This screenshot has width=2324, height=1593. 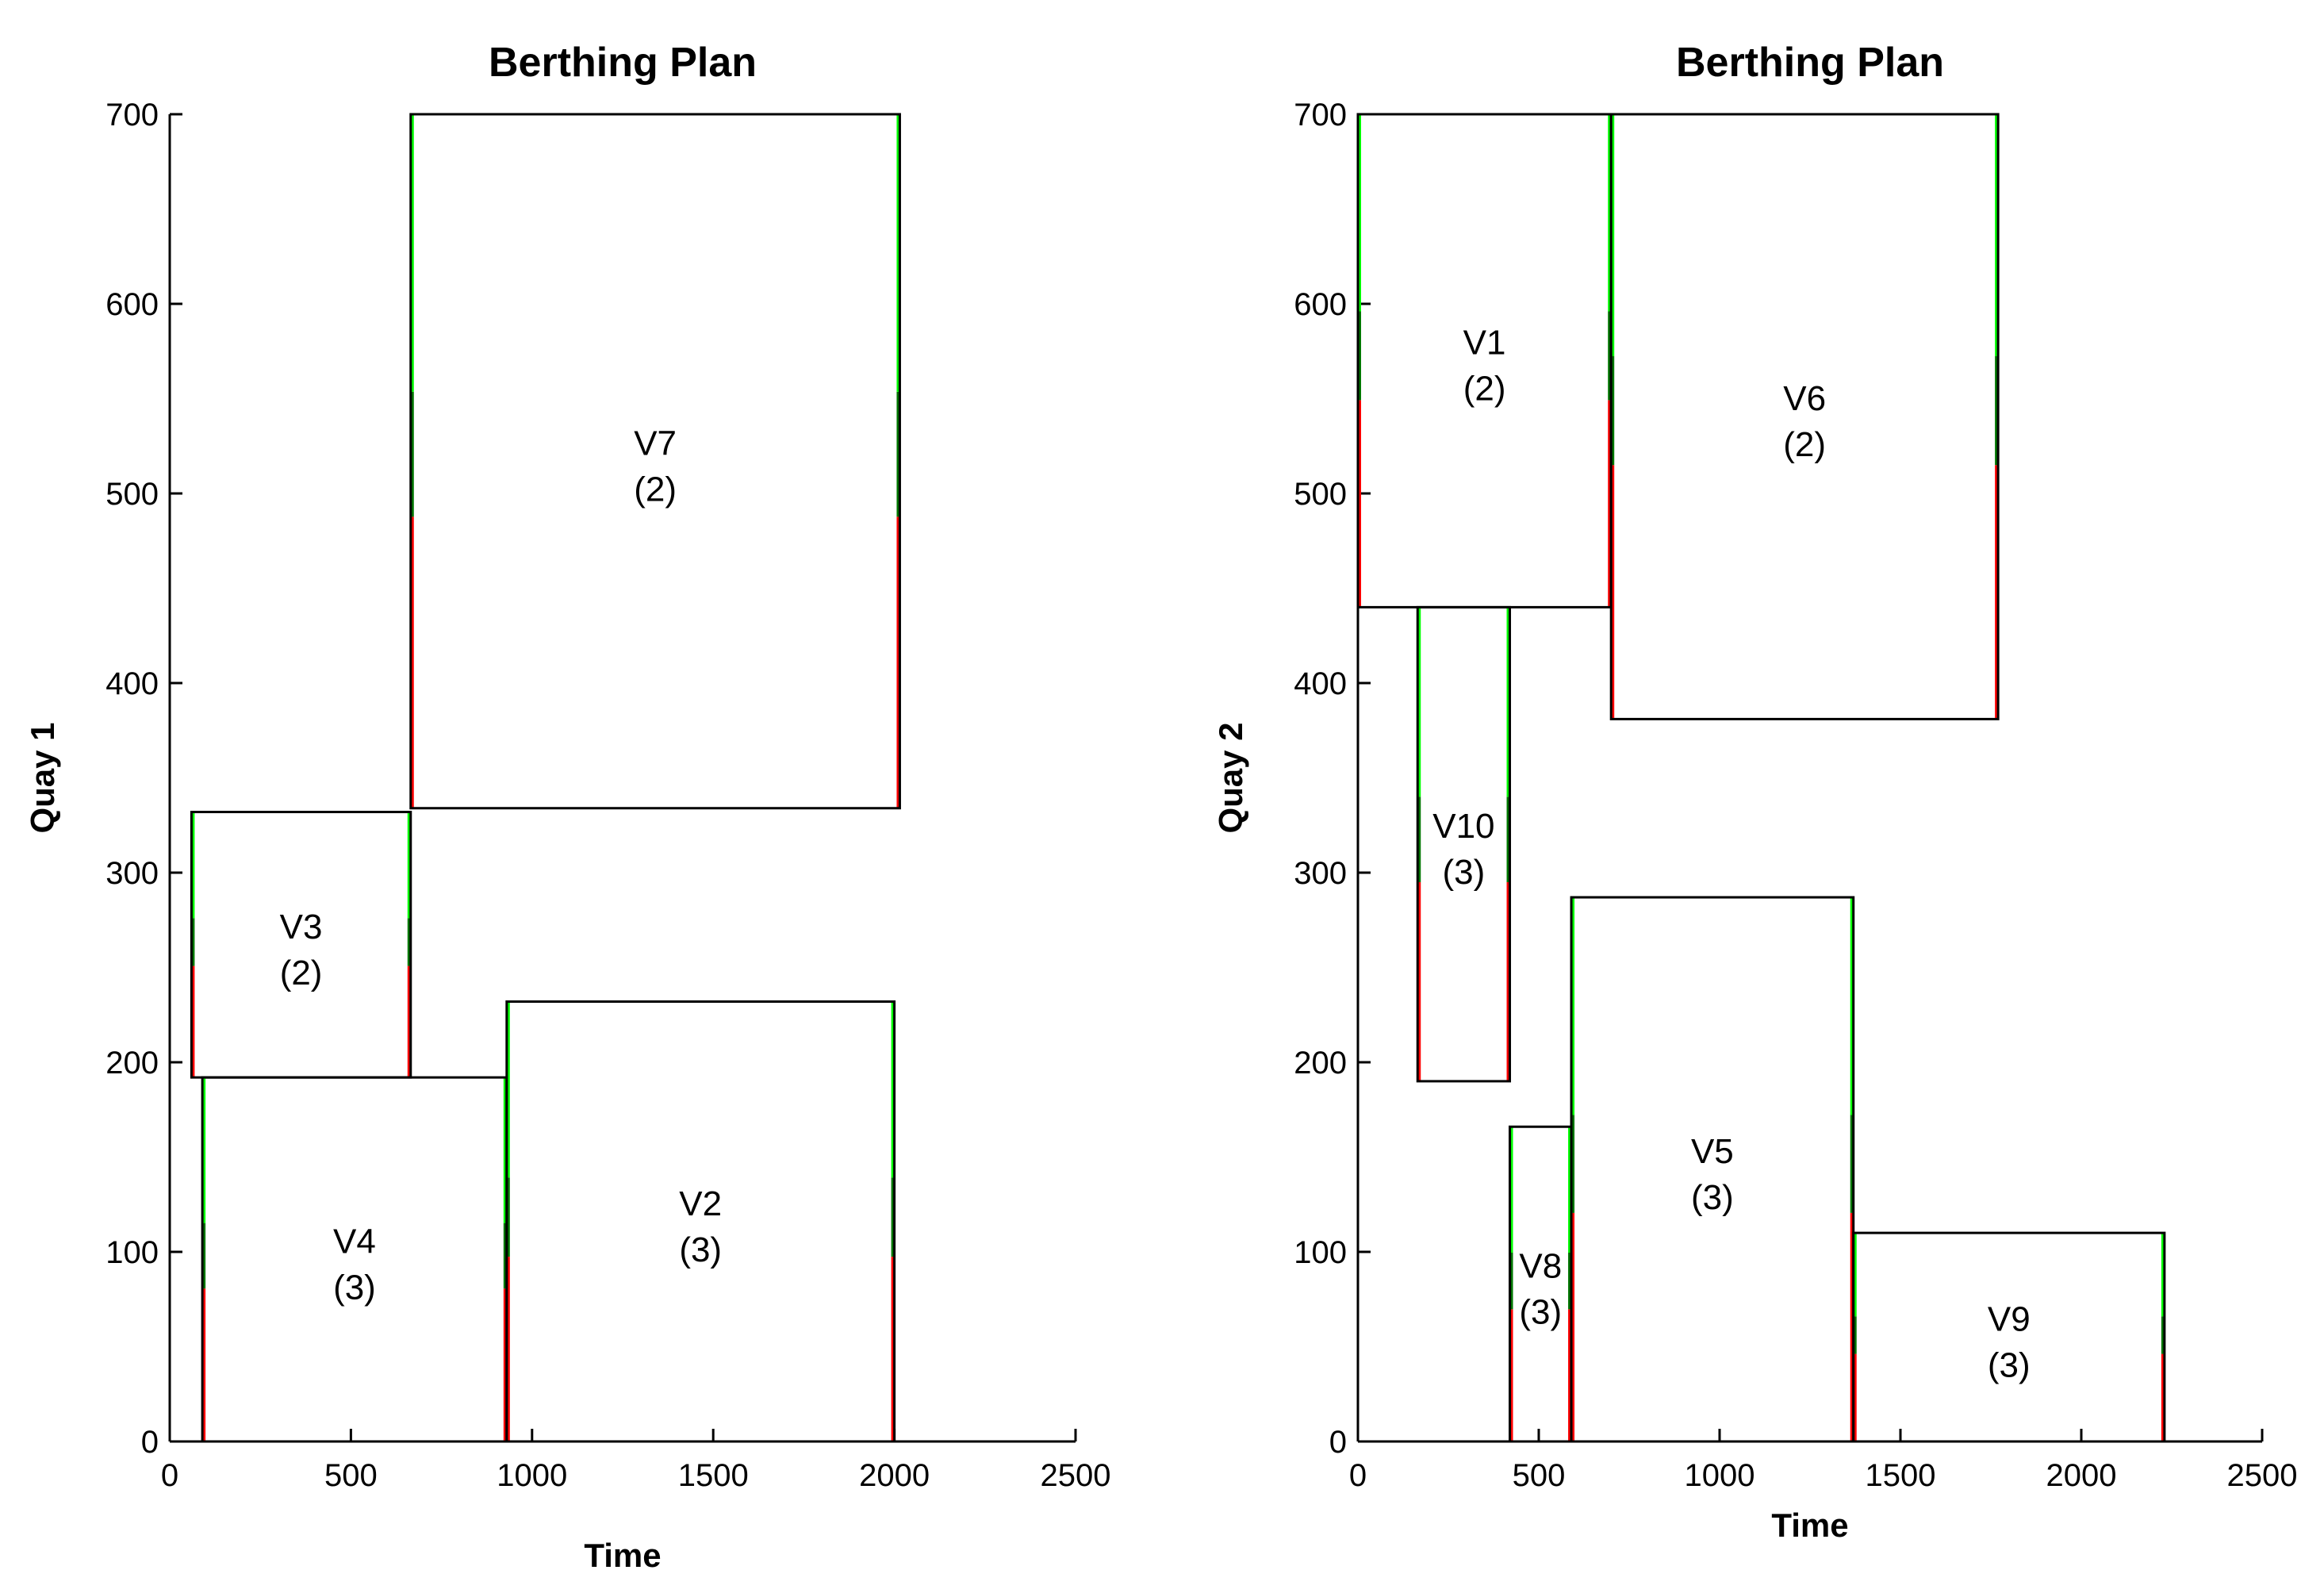 I want to click on vessel-label: V9, so click(x=2009, y=1319).